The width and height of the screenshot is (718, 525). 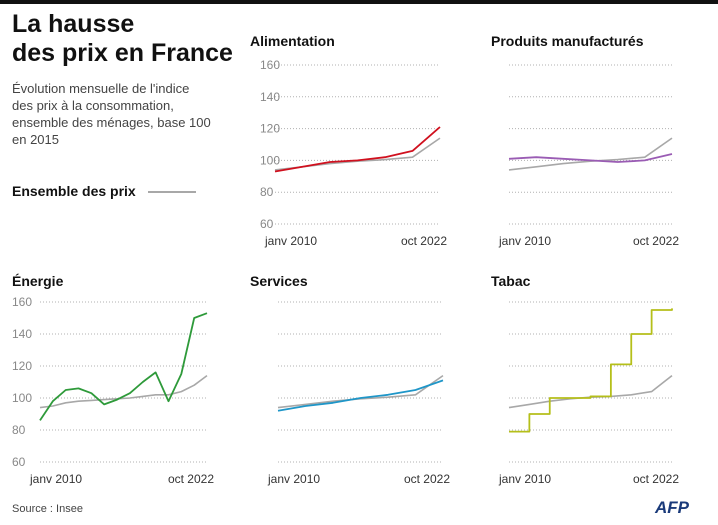 I want to click on alimentation-series-ensemble, so click(x=357, y=154).